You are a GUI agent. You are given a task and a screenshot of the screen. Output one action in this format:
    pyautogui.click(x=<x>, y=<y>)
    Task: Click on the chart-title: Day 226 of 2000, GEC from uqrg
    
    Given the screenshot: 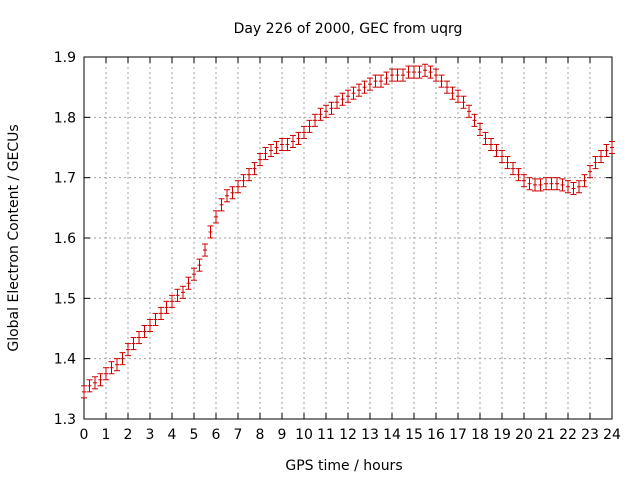 What is the action you would take?
    pyautogui.click(x=348, y=29)
    